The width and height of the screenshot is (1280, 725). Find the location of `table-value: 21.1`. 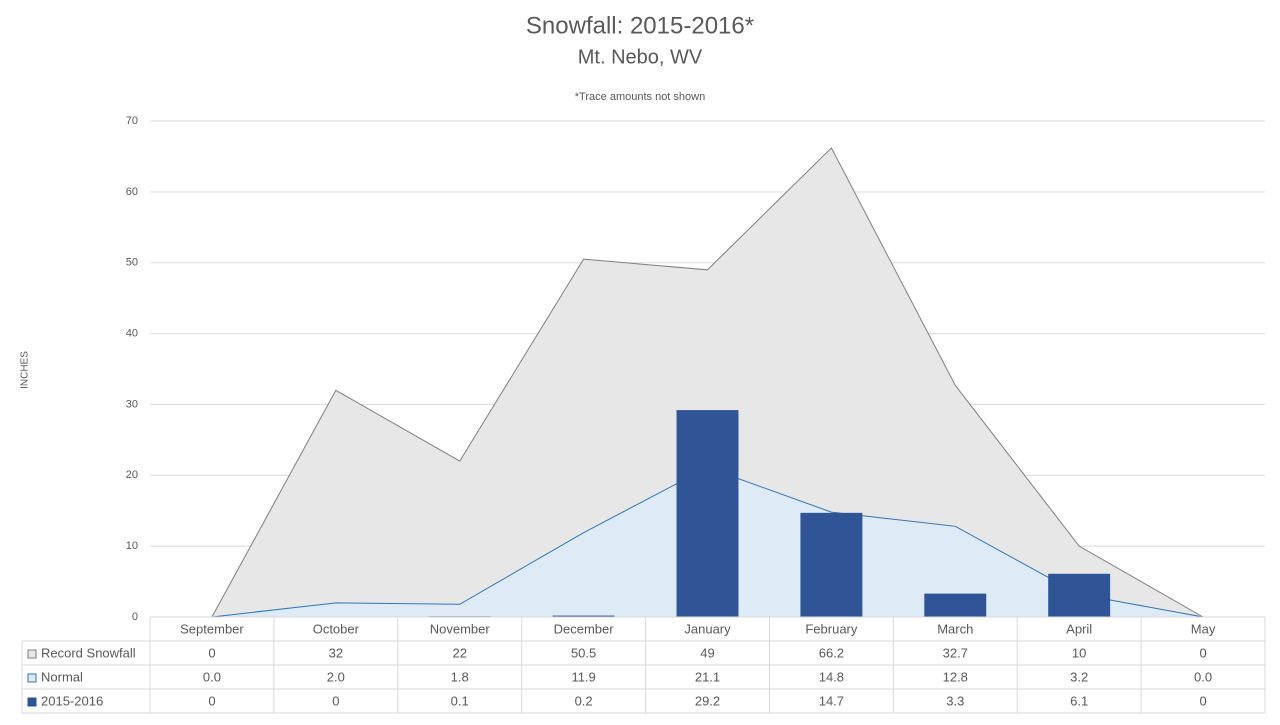

table-value: 21.1 is located at coordinates (707, 676).